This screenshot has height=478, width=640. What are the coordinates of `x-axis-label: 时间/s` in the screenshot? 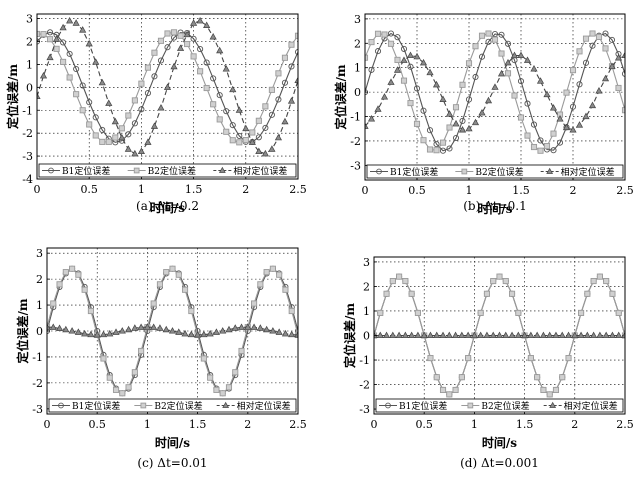 It's located at (172, 442).